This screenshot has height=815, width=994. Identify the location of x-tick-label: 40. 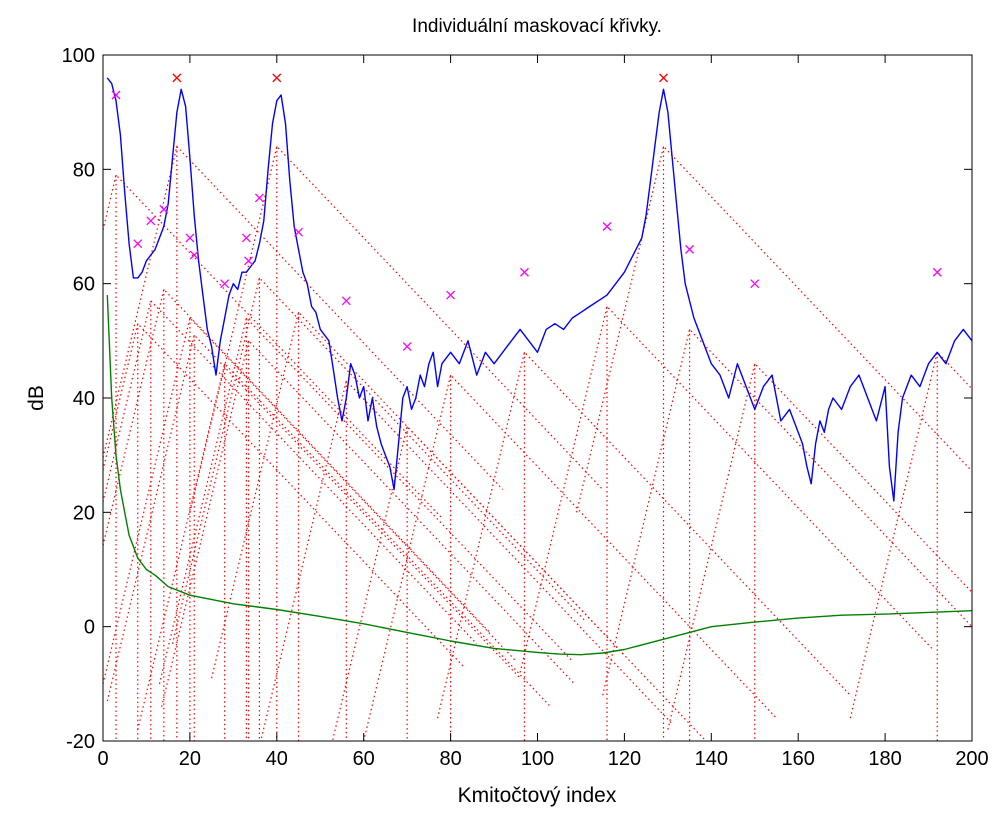
(277, 759).